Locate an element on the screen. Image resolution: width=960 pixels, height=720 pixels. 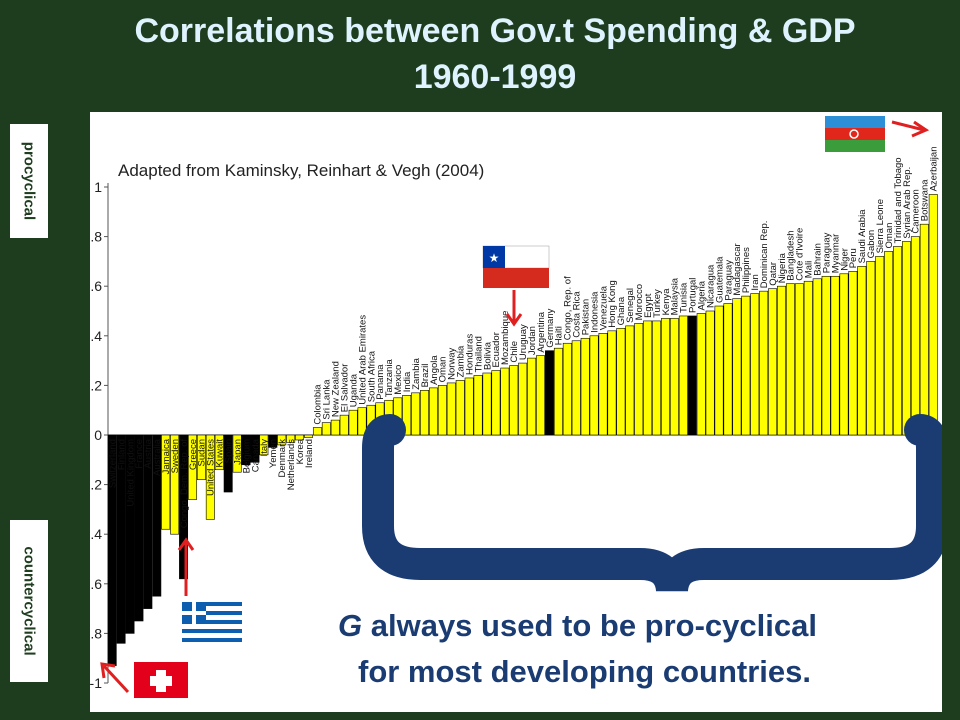
country-label: Azerbaijan is located at coordinates (934, 169).